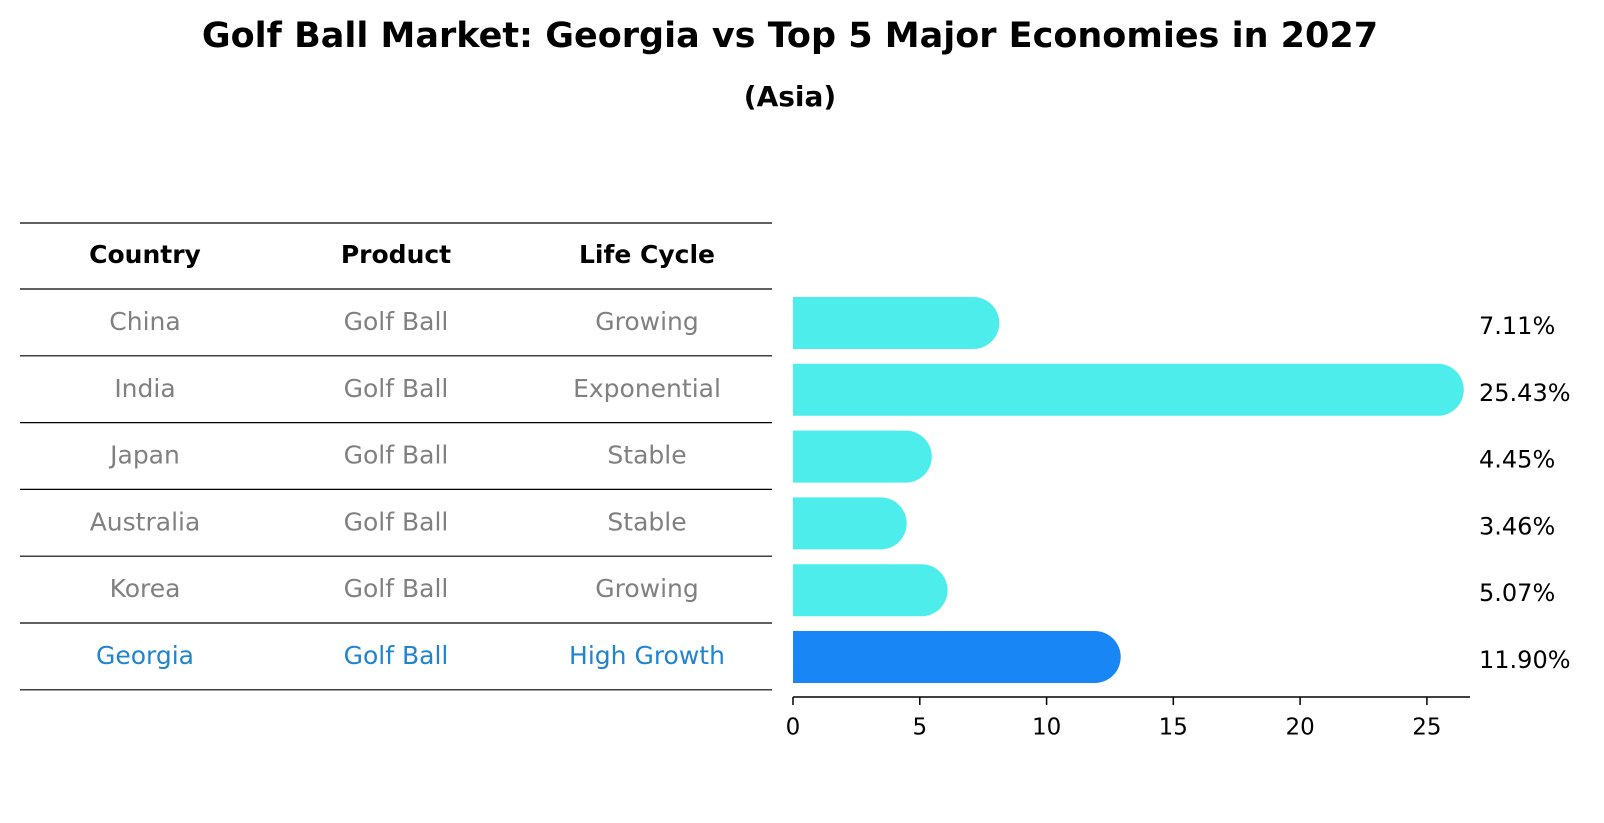 Image resolution: width=1604 pixels, height=823 pixels. Describe the element at coordinates (145, 521) in the screenshot. I see `table-cell-australia-country: Australia` at that location.